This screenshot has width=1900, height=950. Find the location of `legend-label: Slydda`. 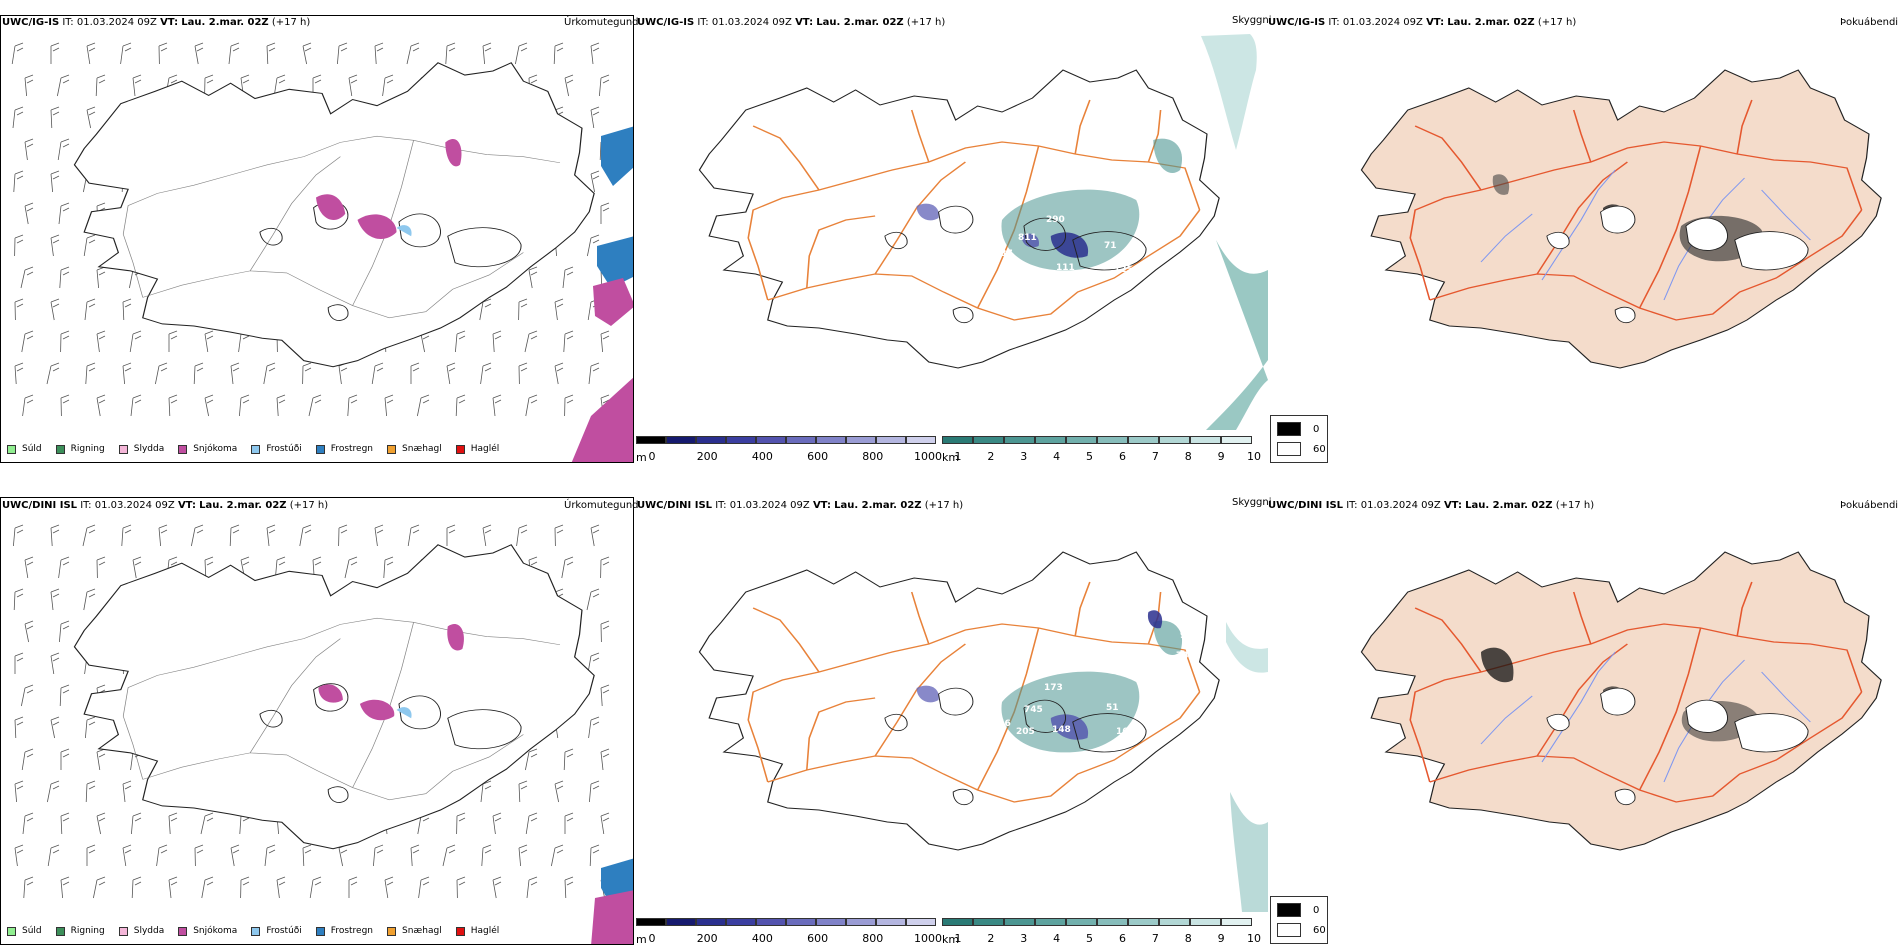

legend-label: Slydda is located at coordinates (149, 449).